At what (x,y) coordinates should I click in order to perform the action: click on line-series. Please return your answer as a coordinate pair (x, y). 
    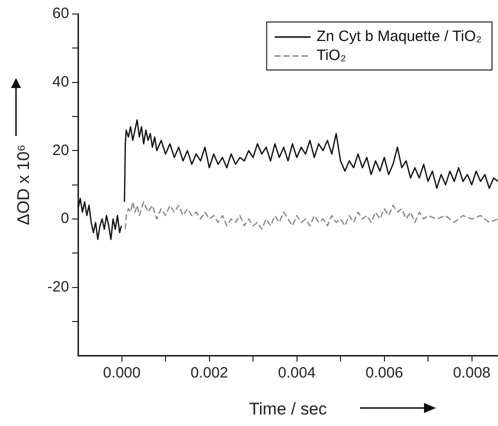
    Looking at the image, I should click on (311, 215).